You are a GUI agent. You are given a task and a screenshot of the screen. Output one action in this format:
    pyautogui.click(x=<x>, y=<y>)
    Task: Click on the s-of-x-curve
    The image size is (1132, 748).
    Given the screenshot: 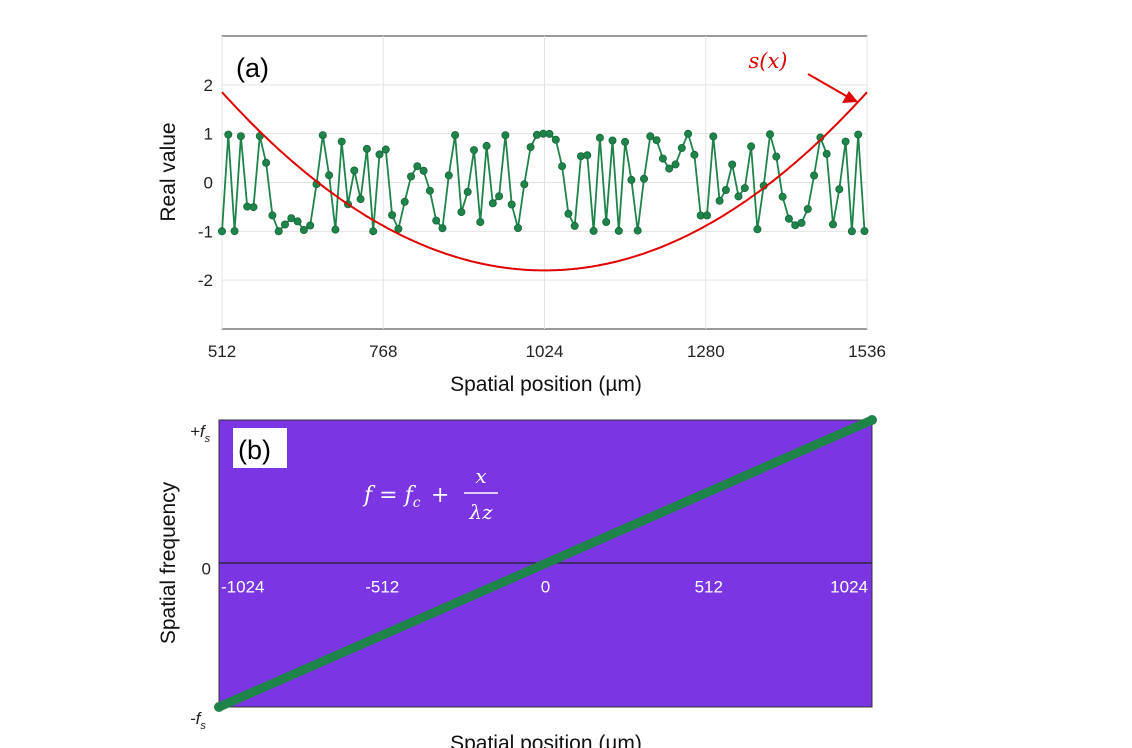 What is the action you would take?
    pyautogui.click(x=544, y=181)
    